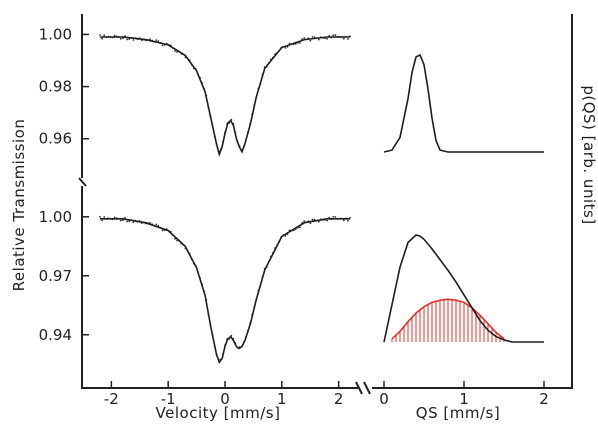  I want to click on qs-axis-title: QS [mm/s], so click(458, 413).